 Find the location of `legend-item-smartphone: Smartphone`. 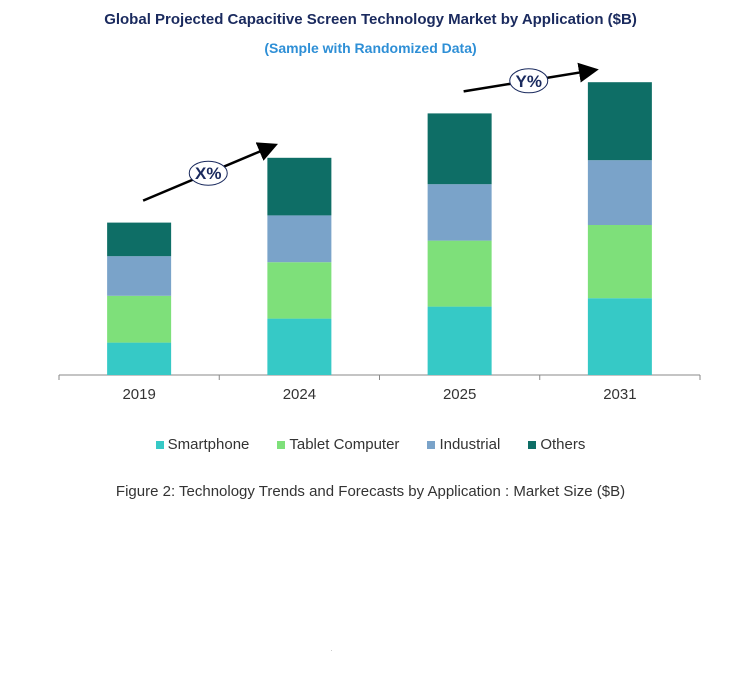

legend-item-smartphone: Smartphone is located at coordinates (202, 444).